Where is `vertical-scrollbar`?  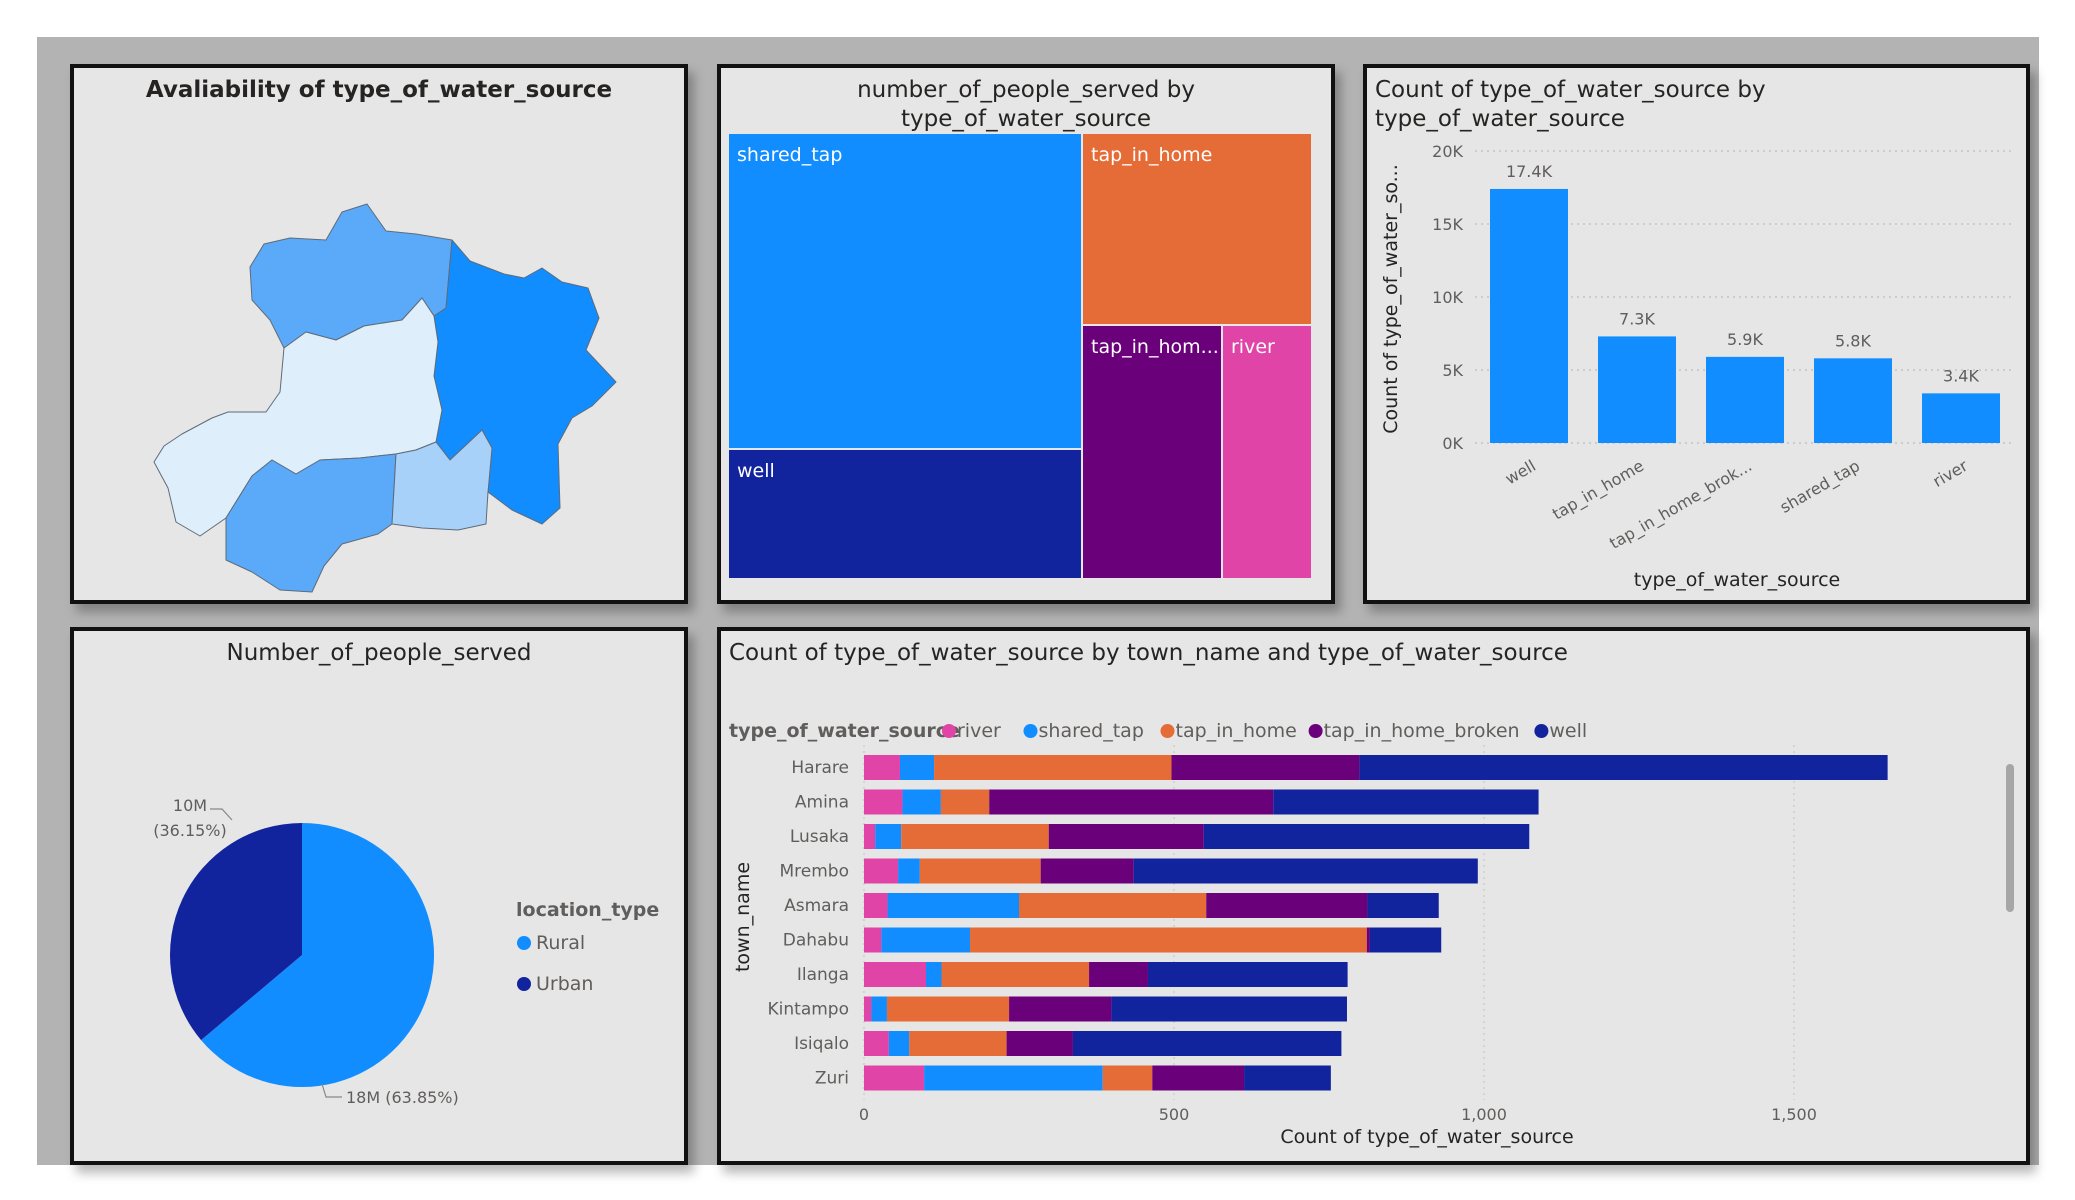
vertical-scrollbar is located at coordinates (2010, 838).